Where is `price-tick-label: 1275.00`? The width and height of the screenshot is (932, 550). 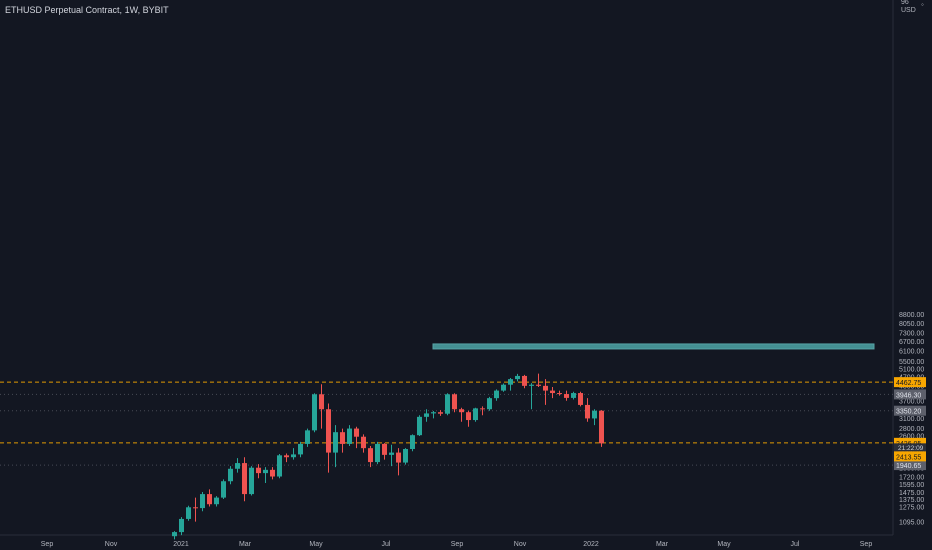 price-tick-label: 1275.00 is located at coordinates (911, 507).